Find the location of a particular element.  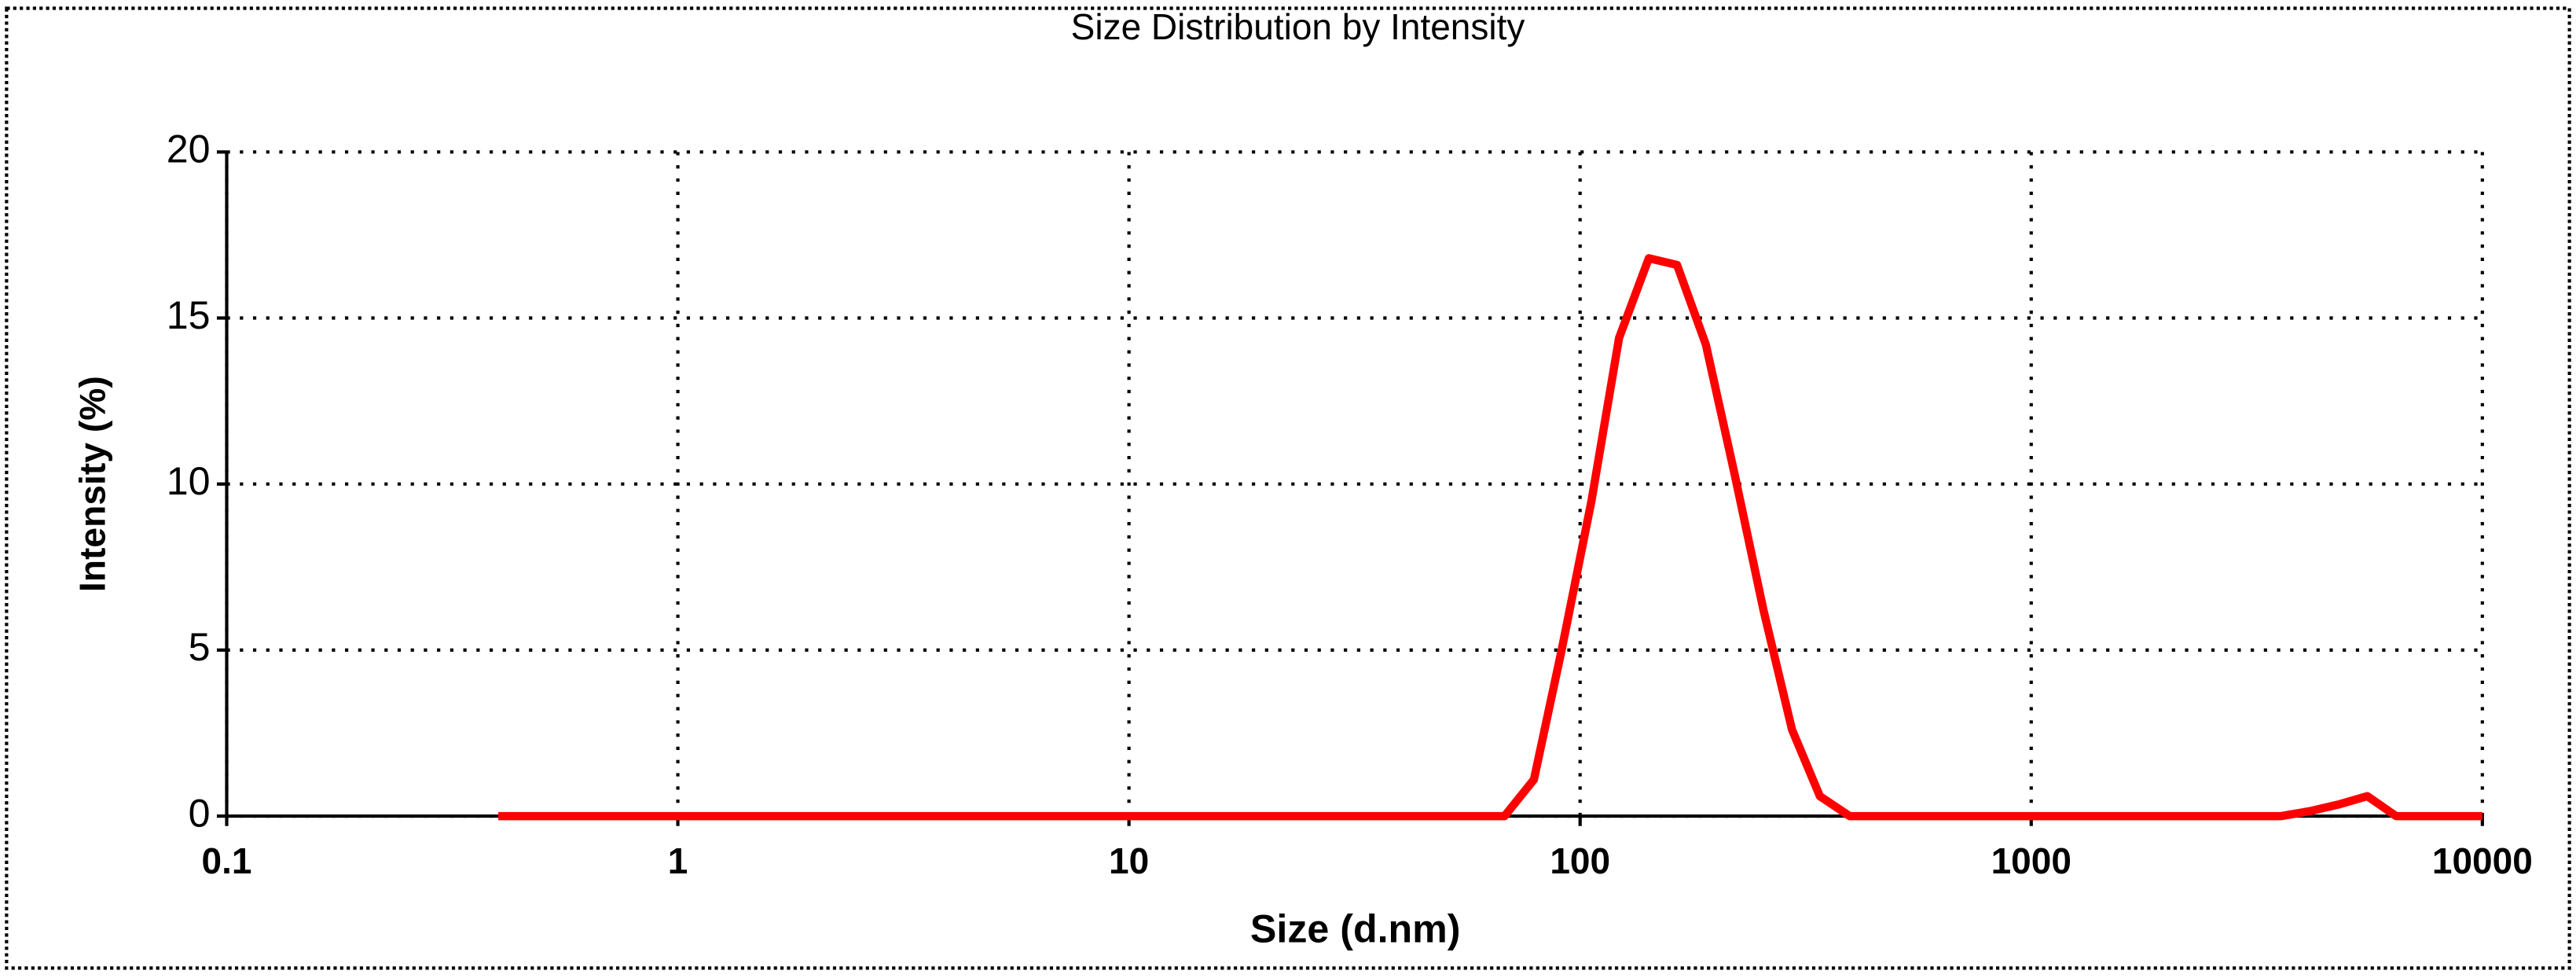

x-tick-label: 1000 is located at coordinates (2031, 861).